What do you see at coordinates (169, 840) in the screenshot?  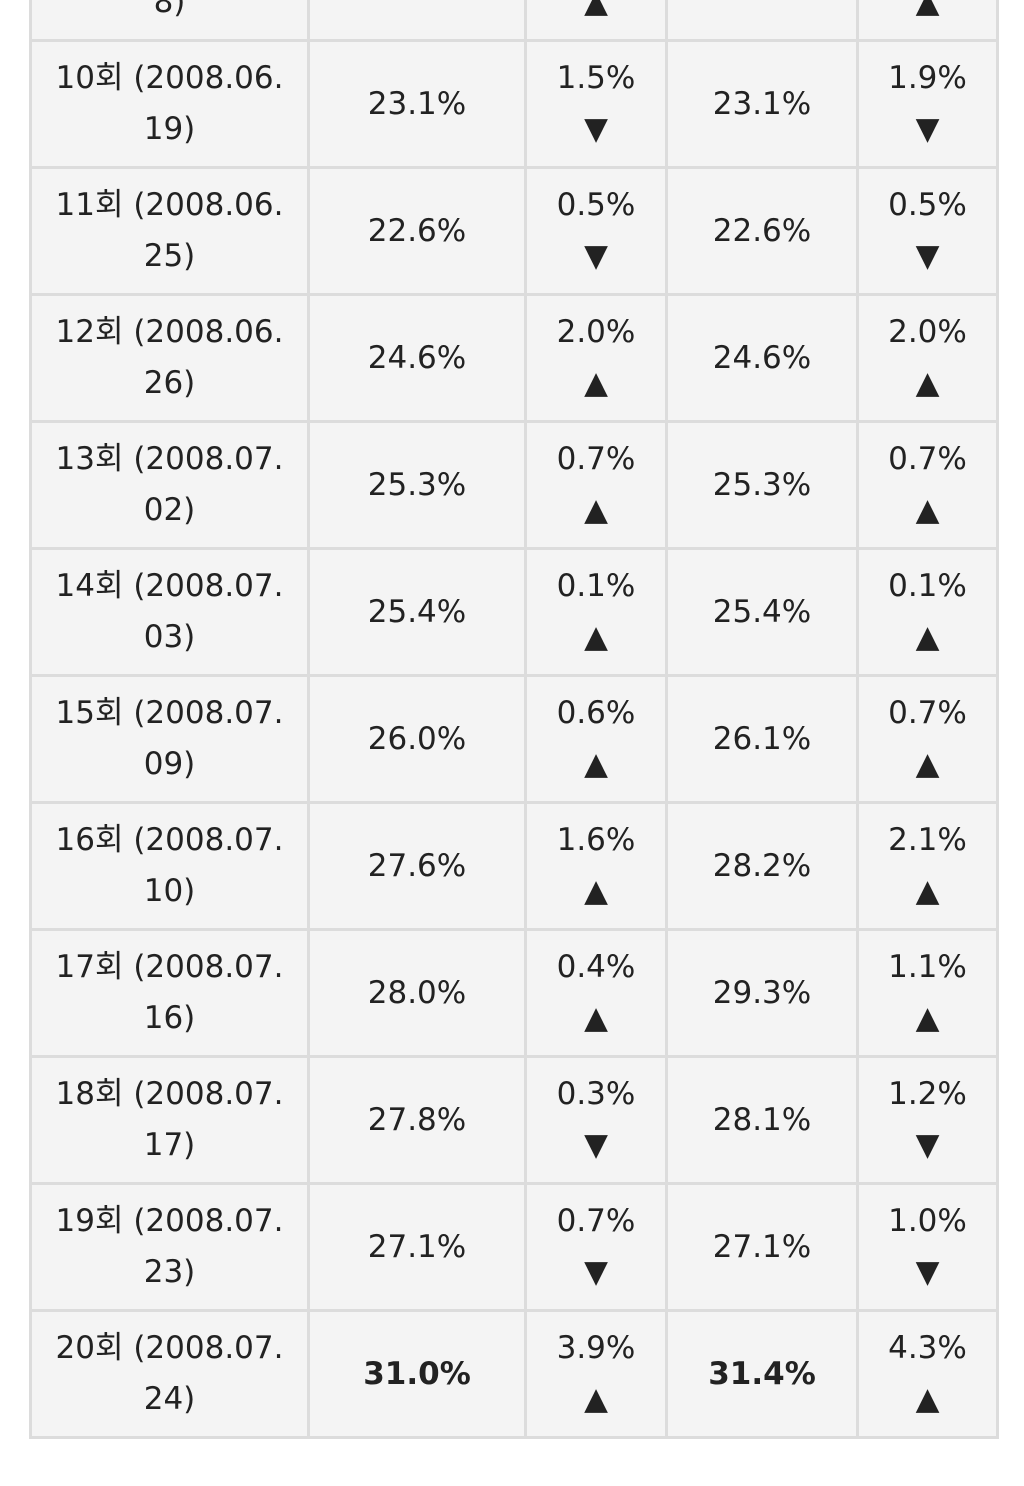 I see `episode-text: 16회 (2008.07.` at bounding box center [169, 840].